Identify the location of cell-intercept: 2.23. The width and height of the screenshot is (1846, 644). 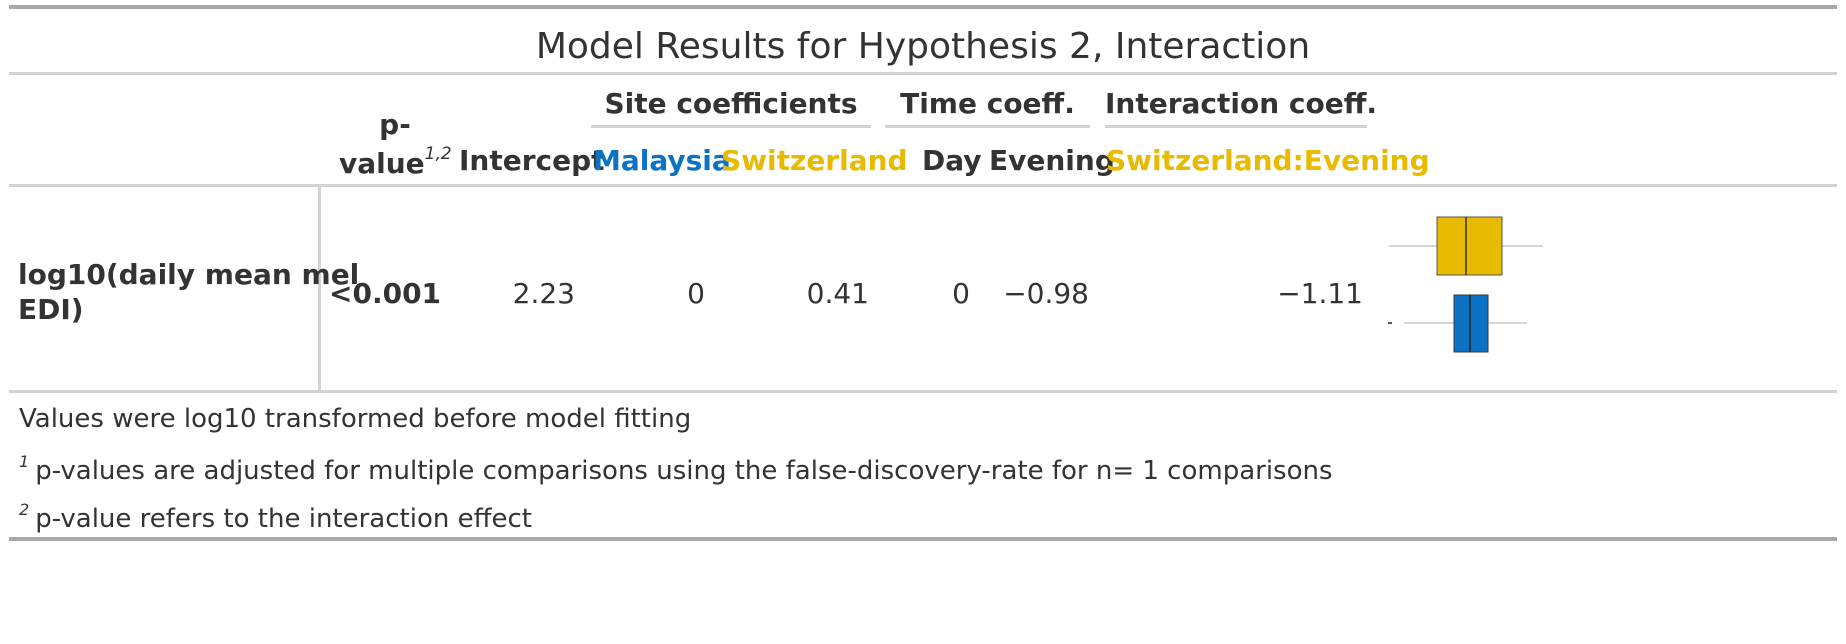
(543, 293).